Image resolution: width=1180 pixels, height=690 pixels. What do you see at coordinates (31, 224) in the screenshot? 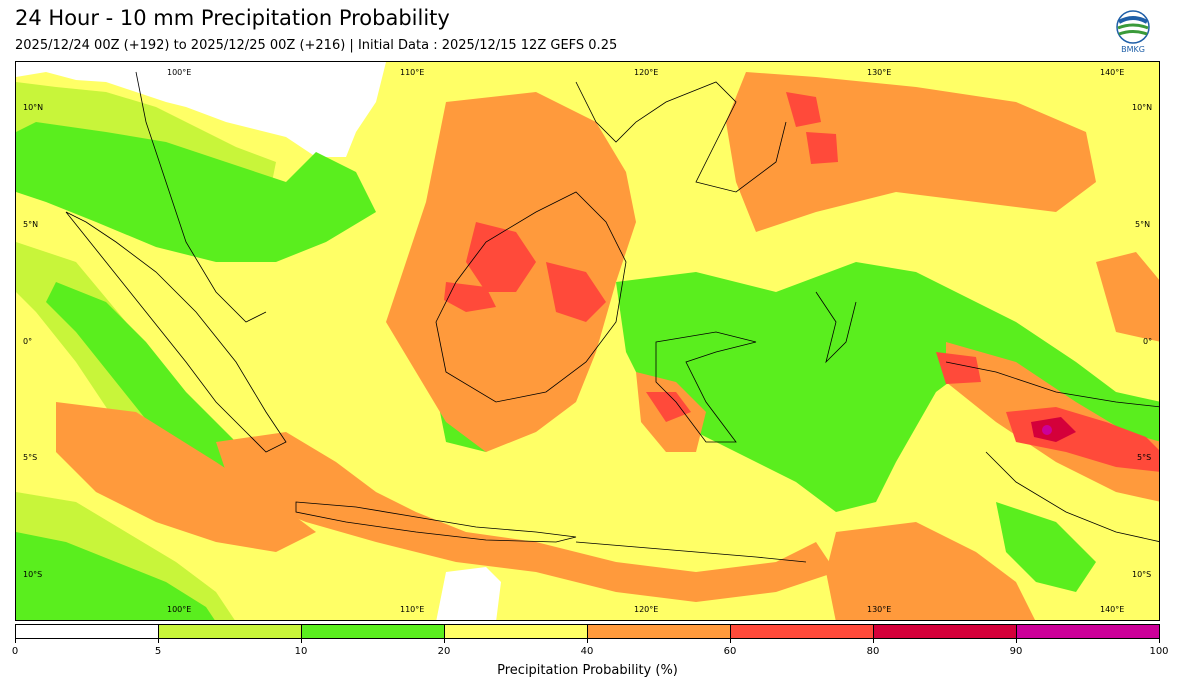
I see `lat-label-5n-left: 5°N` at bounding box center [31, 224].